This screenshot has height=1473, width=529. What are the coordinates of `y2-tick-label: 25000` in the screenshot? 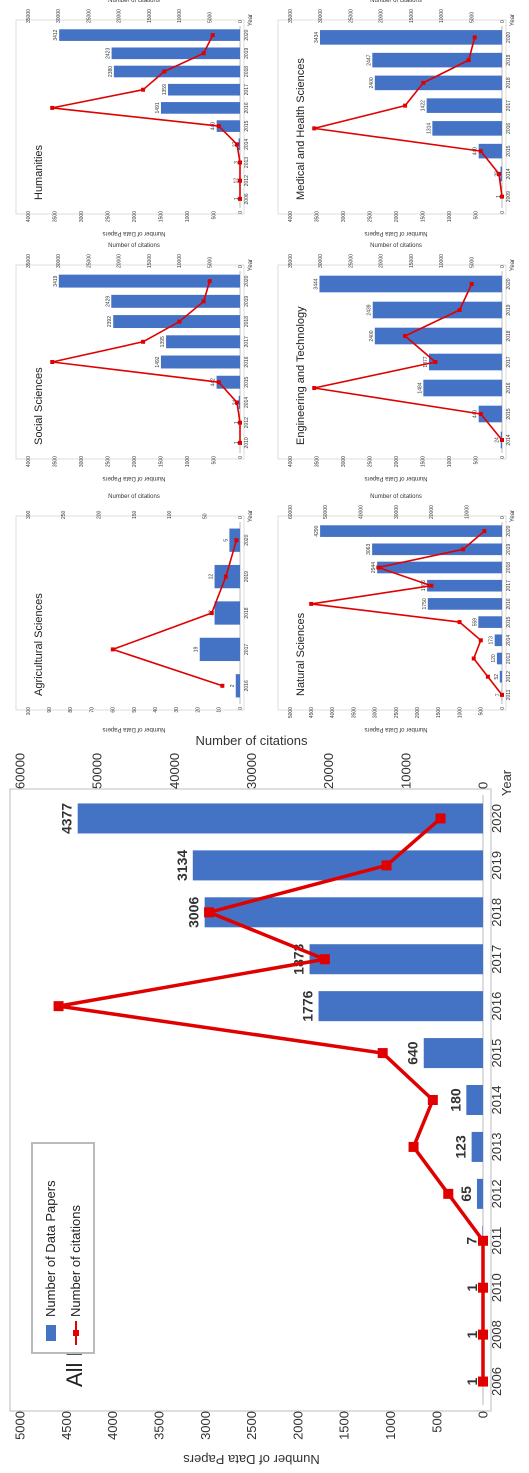 It's located at (351, 261).